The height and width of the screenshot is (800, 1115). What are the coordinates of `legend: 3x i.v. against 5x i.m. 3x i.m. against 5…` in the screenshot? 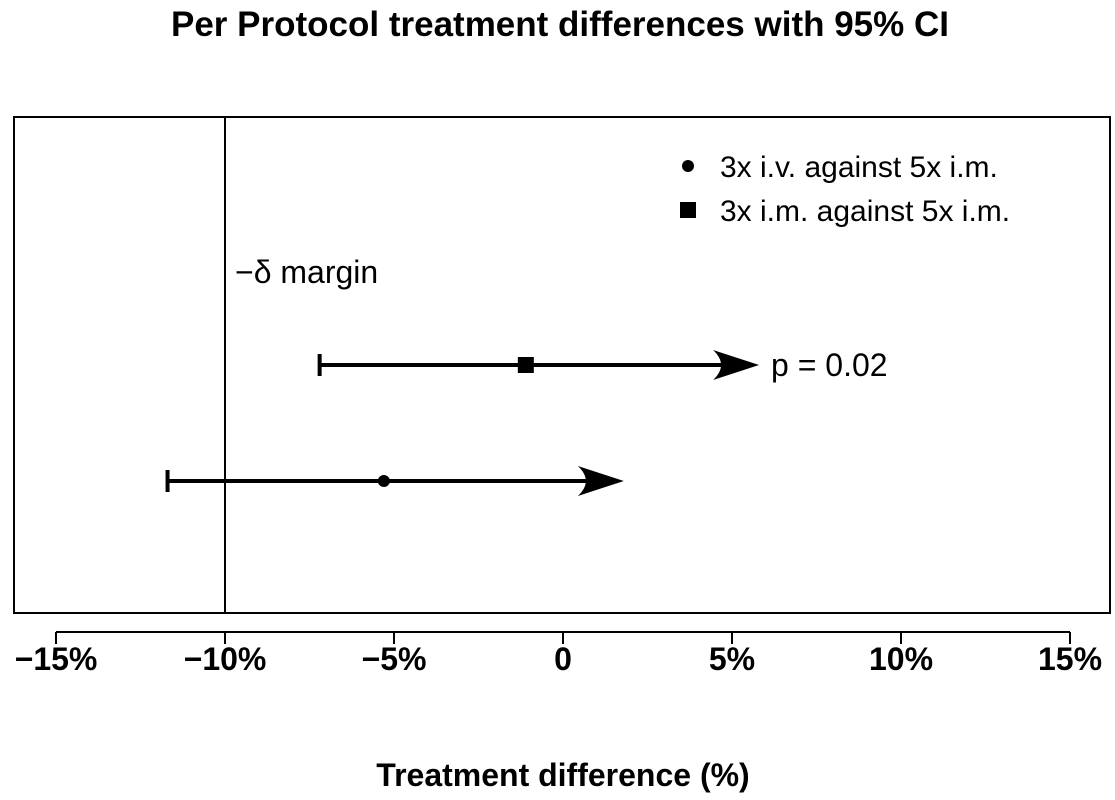 It's located at (845, 189).